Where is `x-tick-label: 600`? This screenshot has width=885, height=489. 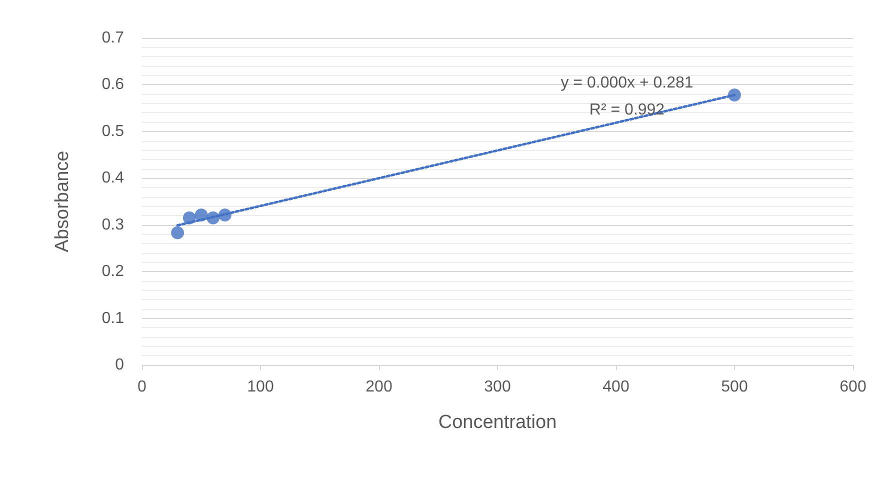 x-tick-label: 600 is located at coordinates (853, 387).